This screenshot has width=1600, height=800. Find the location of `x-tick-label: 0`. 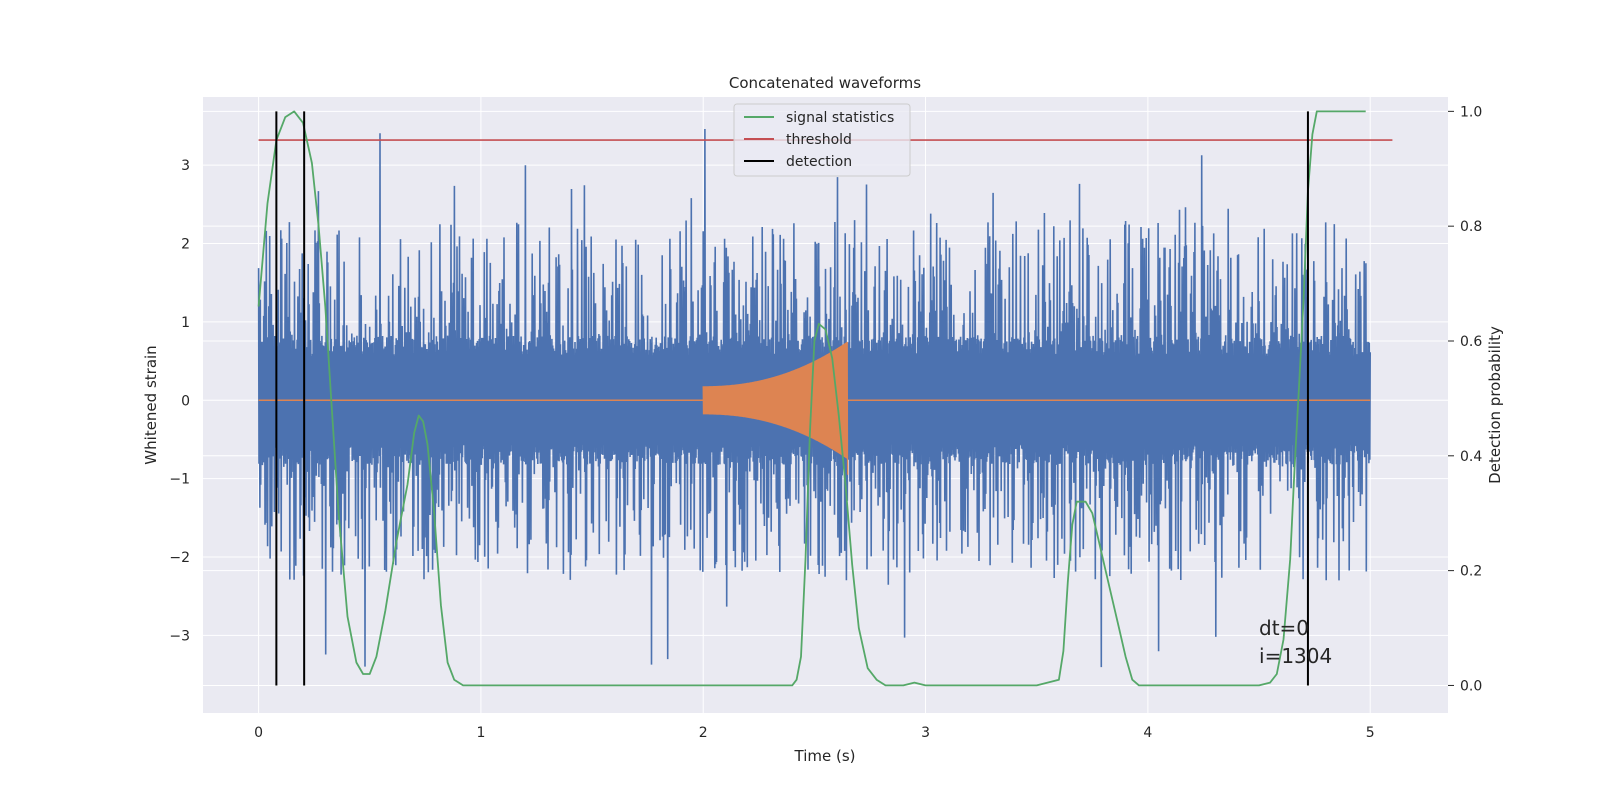

x-tick-label: 0 is located at coordinates (258, 733).